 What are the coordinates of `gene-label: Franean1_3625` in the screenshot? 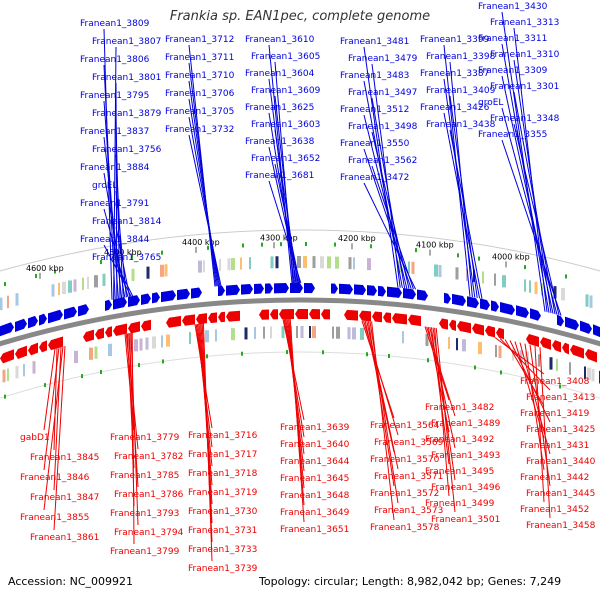 It's located at (279, 108).